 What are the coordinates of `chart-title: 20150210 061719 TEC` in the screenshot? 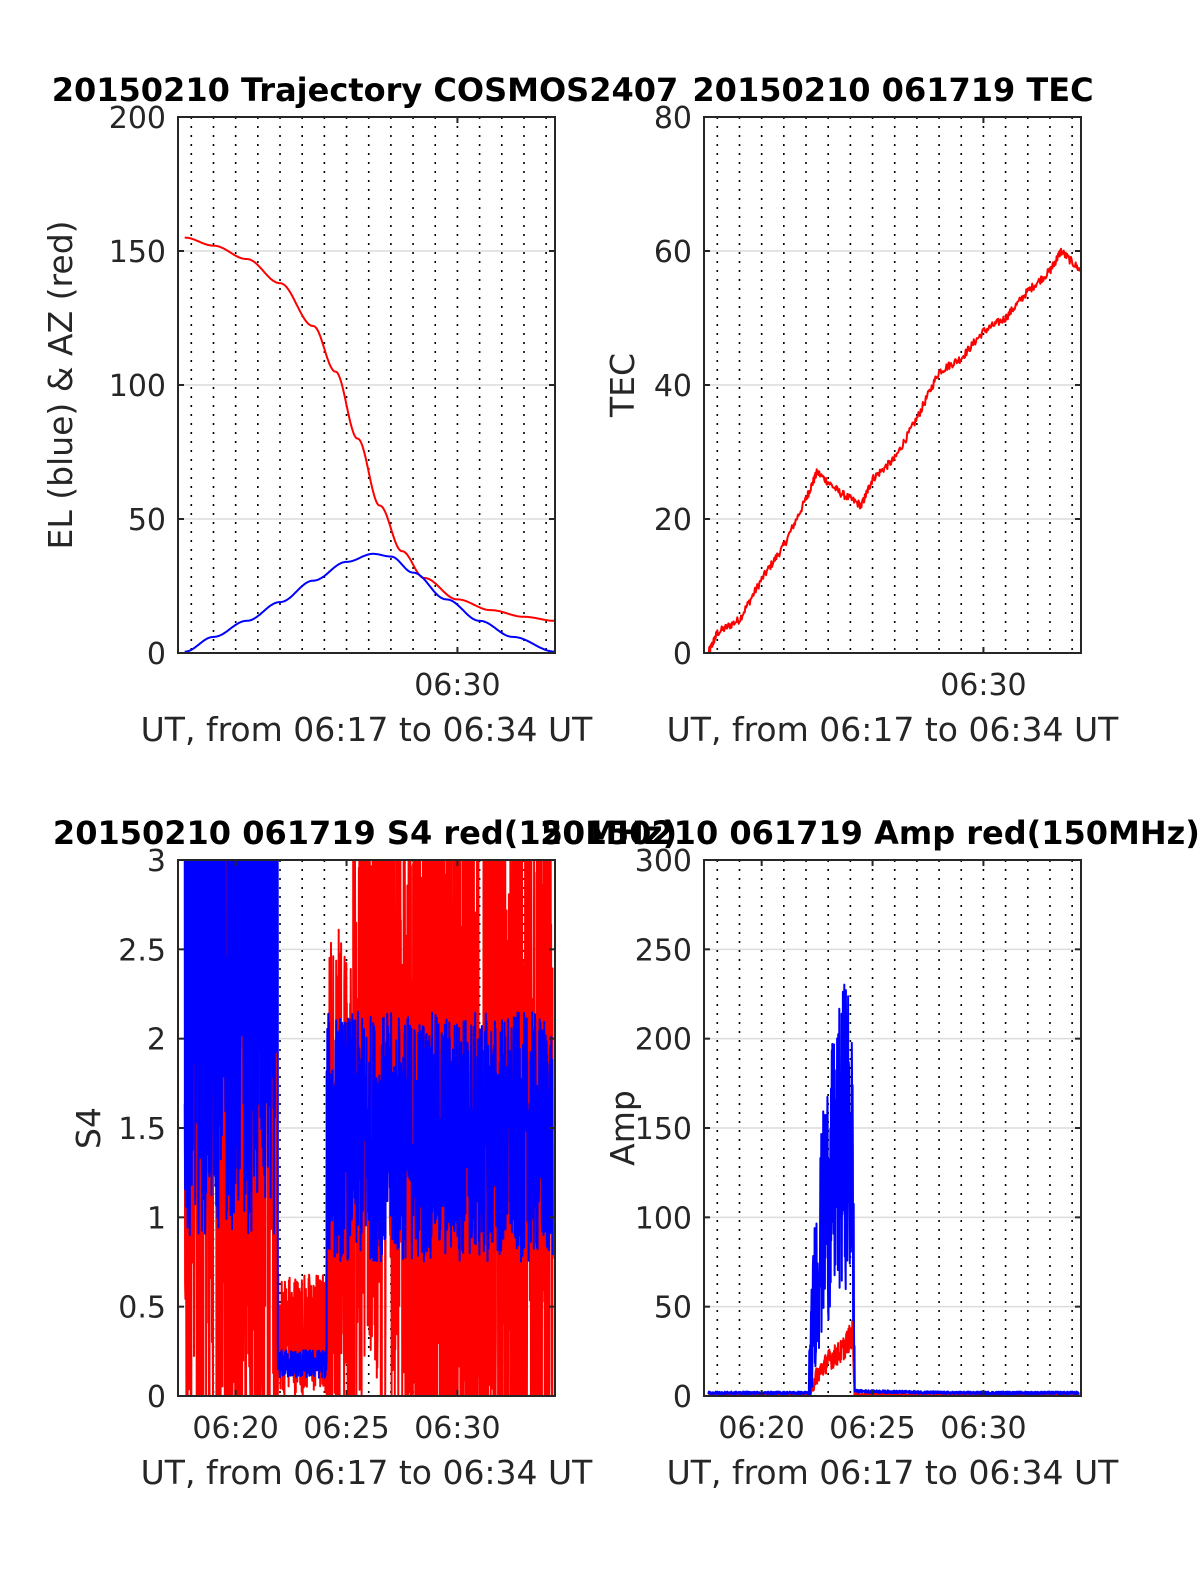 It's located at (892, 90).